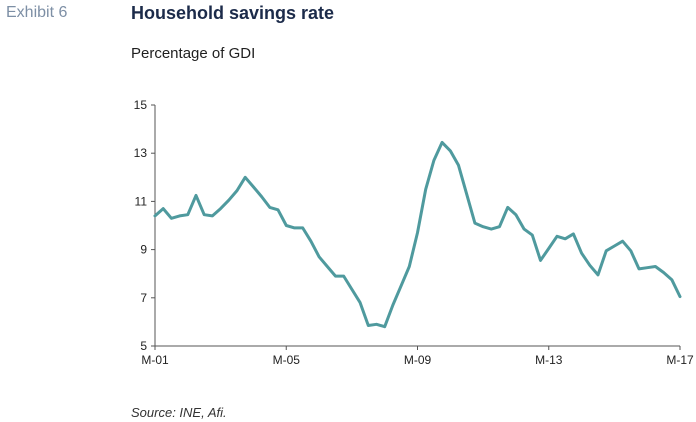 Image resolution: width=696 pixels, height=422 pixels. What do you see at coordinates (141, 153) in the screenshot?
I see `y-tick-label: 13` at bounding box center [141, 153].